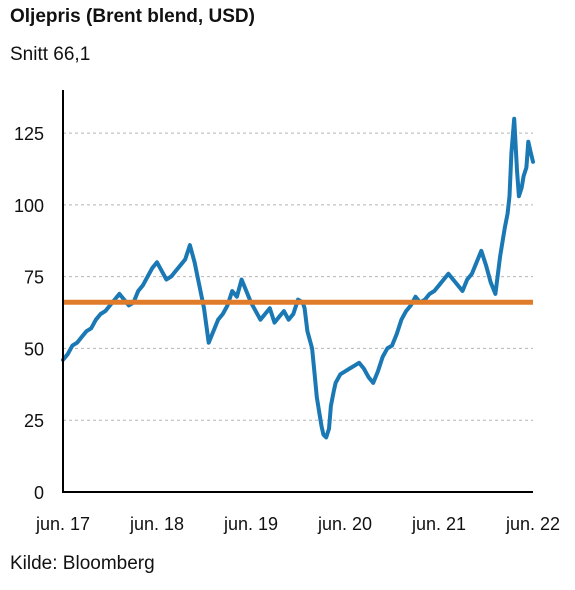 The image size is (575, 590). I want to click on y-axis-ticks: 0 25 50 75 100 125, so click(29, 313).